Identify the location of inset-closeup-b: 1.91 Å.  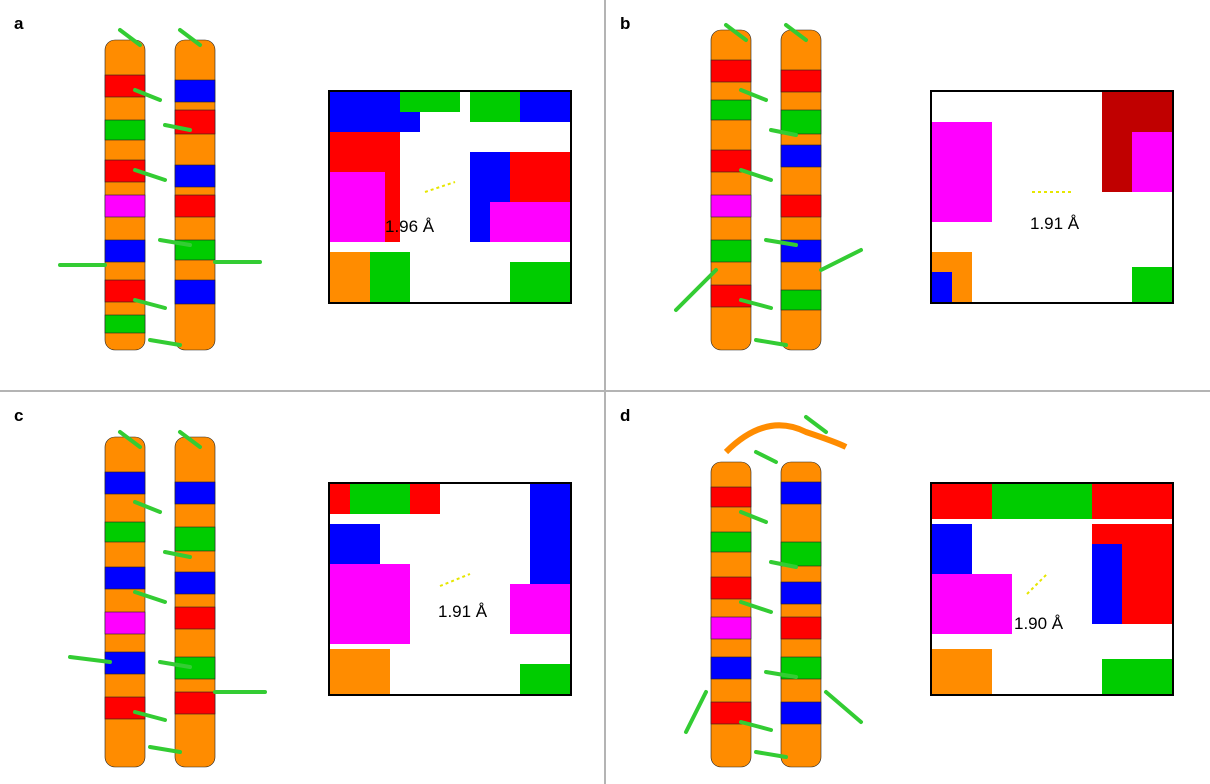
(1052, 197).